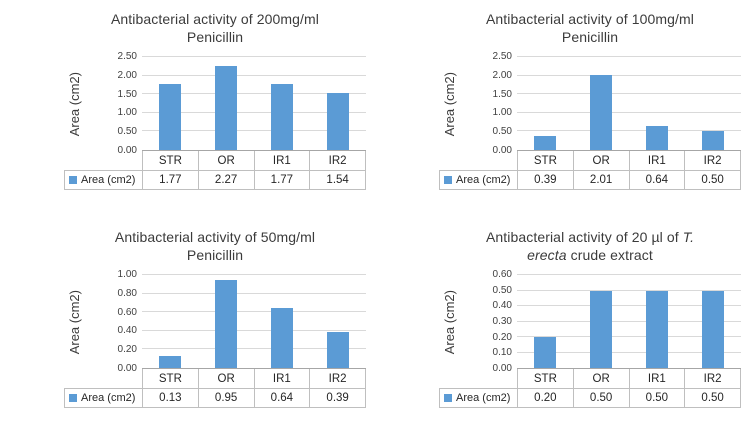  Describe the element at coordinates (110, 104) in the screenshot. I see `y-axis-ticks: 0.00 0.50 1.00 1.50 2.00 2.50` at that location.